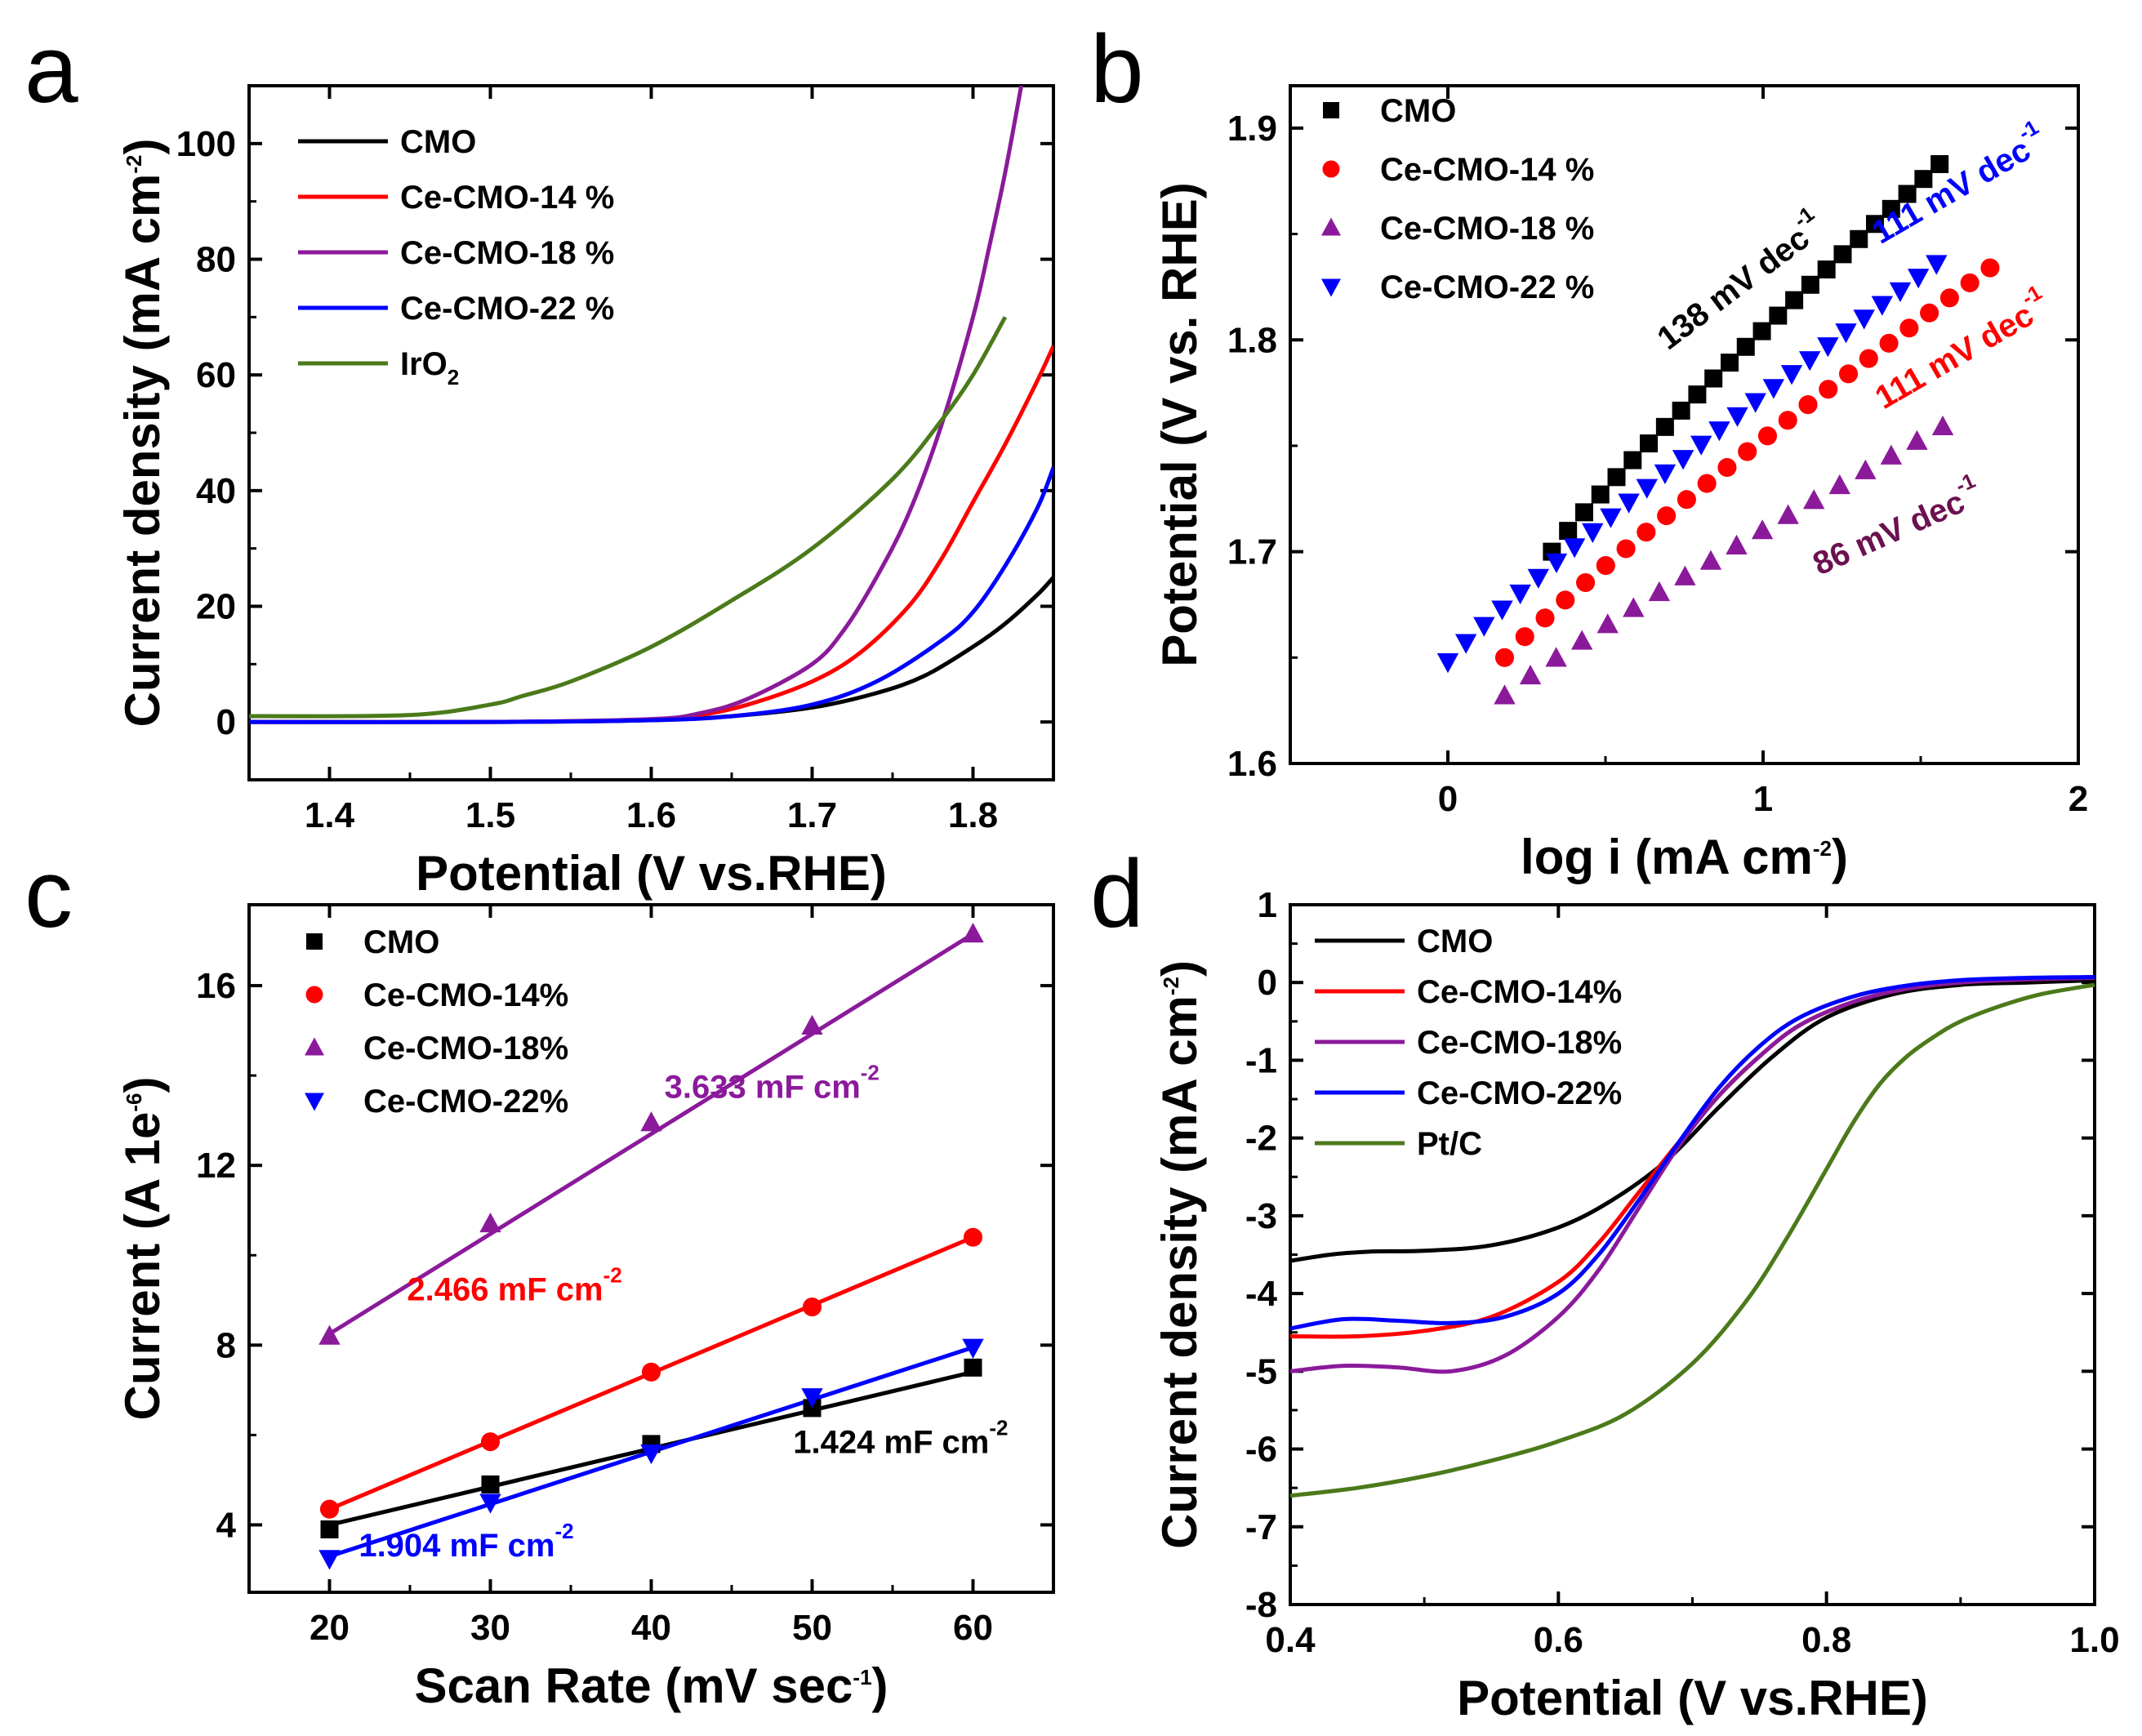 The width and height of the screenshot is (2142, 1736). I want to click on legend-label: Ce-CMO-14%, so click(1519, 992).